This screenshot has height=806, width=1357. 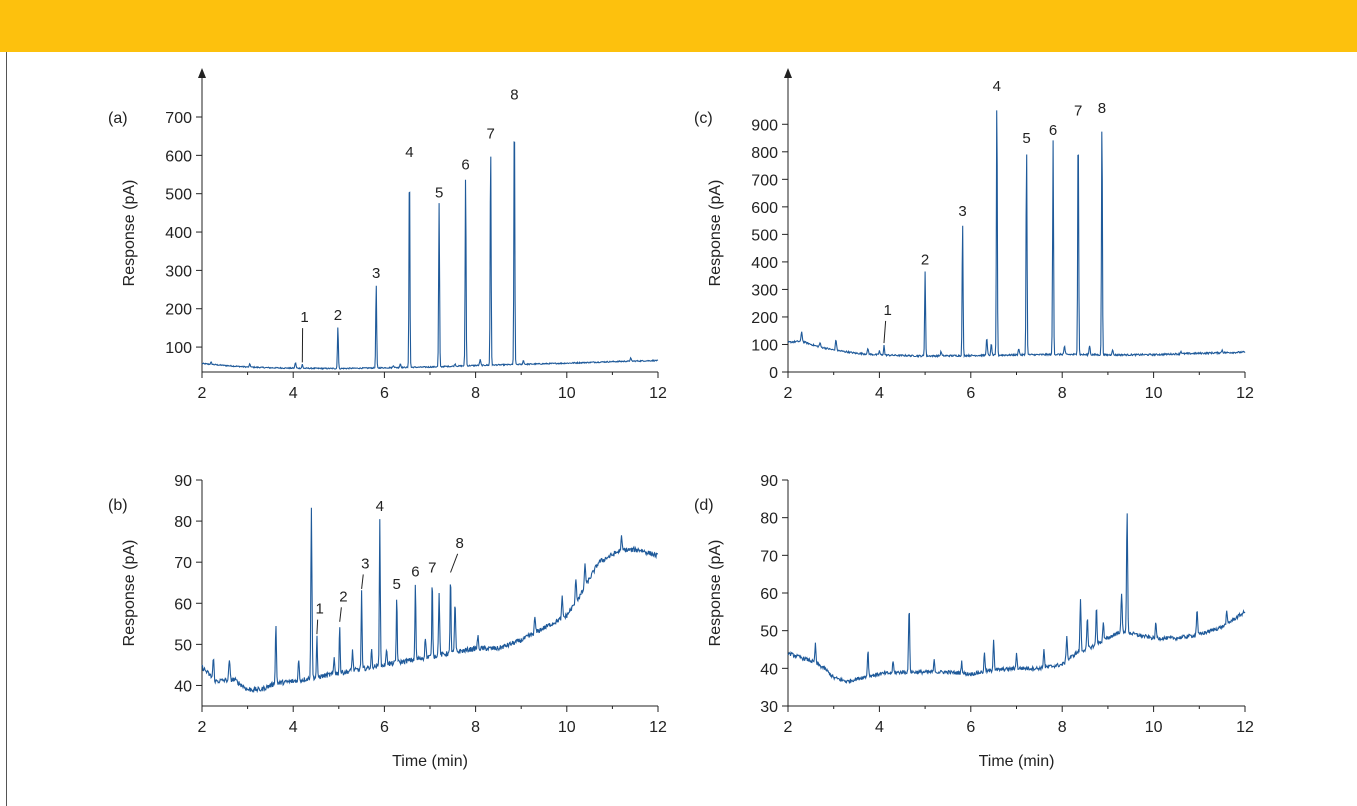 I want to click on header-band, so click(x=678, y=26).